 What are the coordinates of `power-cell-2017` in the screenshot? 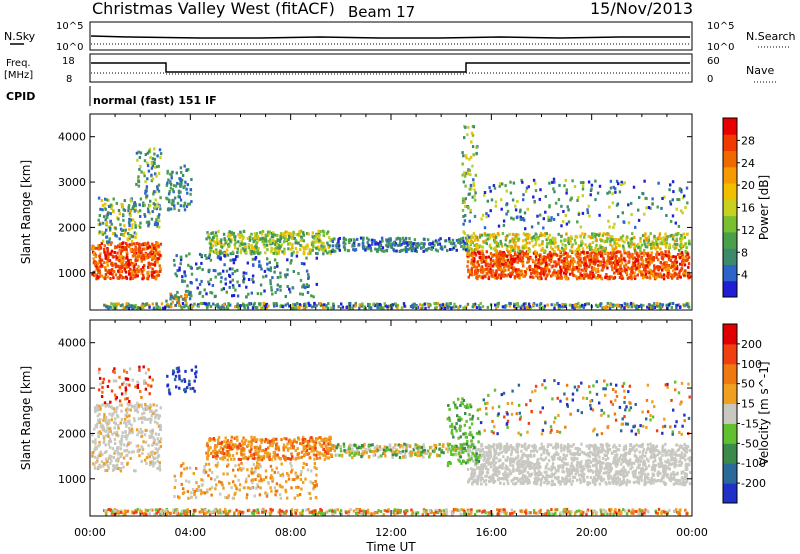 It's located at (503, 265).